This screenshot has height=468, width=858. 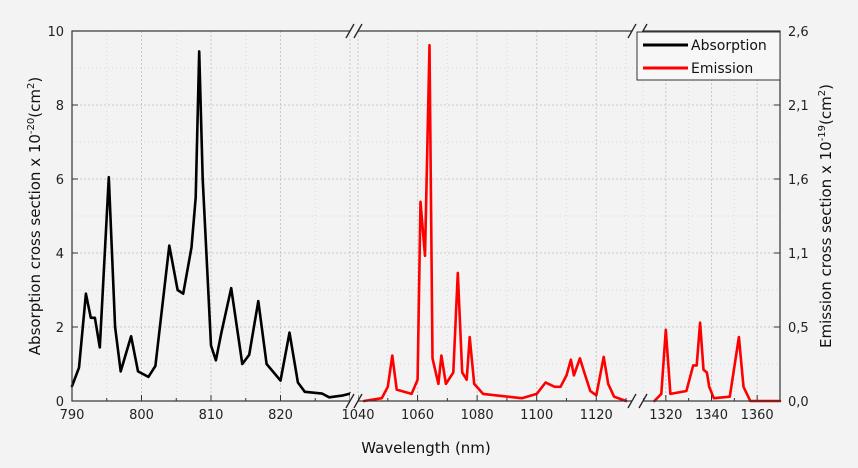 I want to click on y-left-title-close: ), so click(x=35, y=80).